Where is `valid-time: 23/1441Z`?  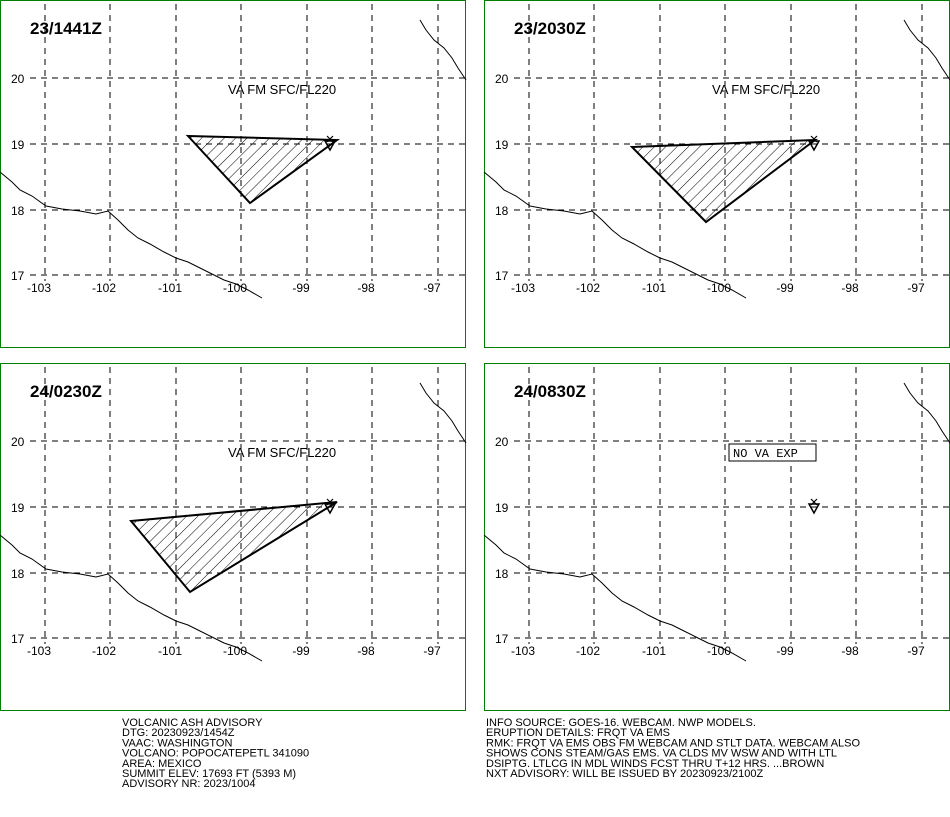 valid-time: 23/1441Z is located at coordinates (66, 28).